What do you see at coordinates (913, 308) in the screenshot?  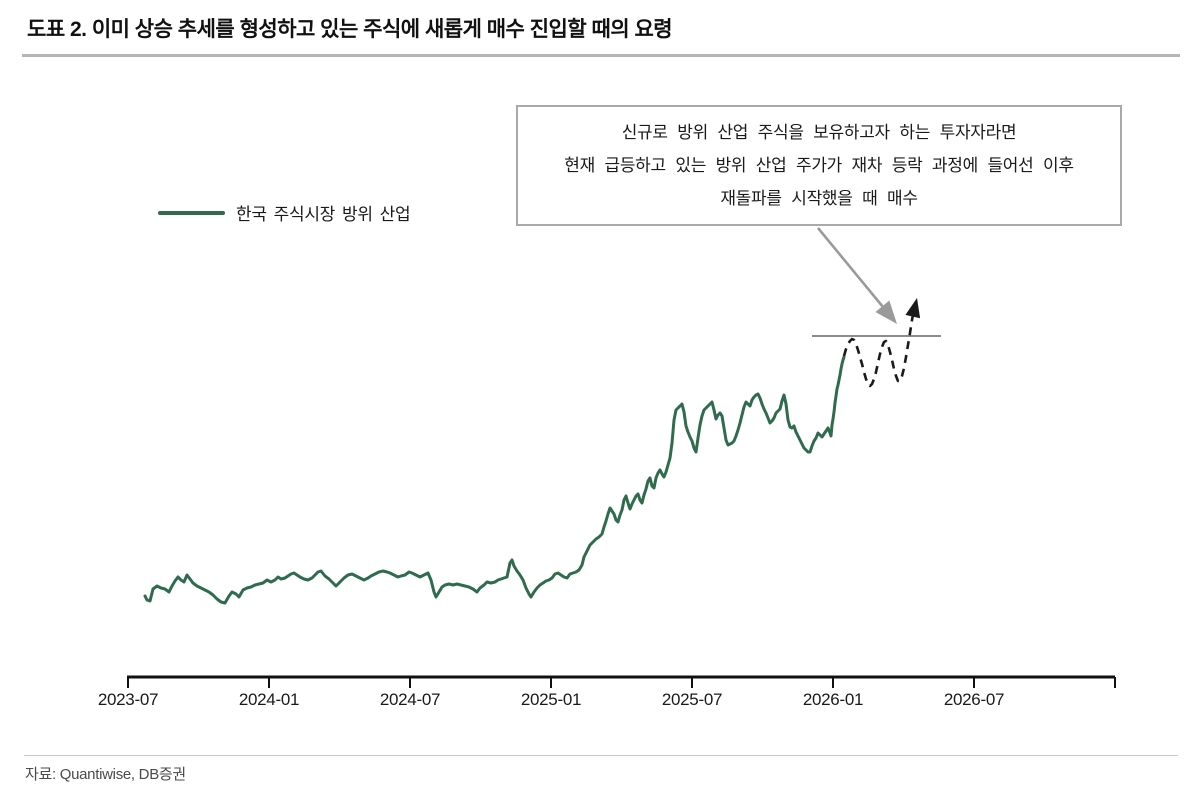 I see `projection-arrowhead-icon` at bounding box center [913, 308].